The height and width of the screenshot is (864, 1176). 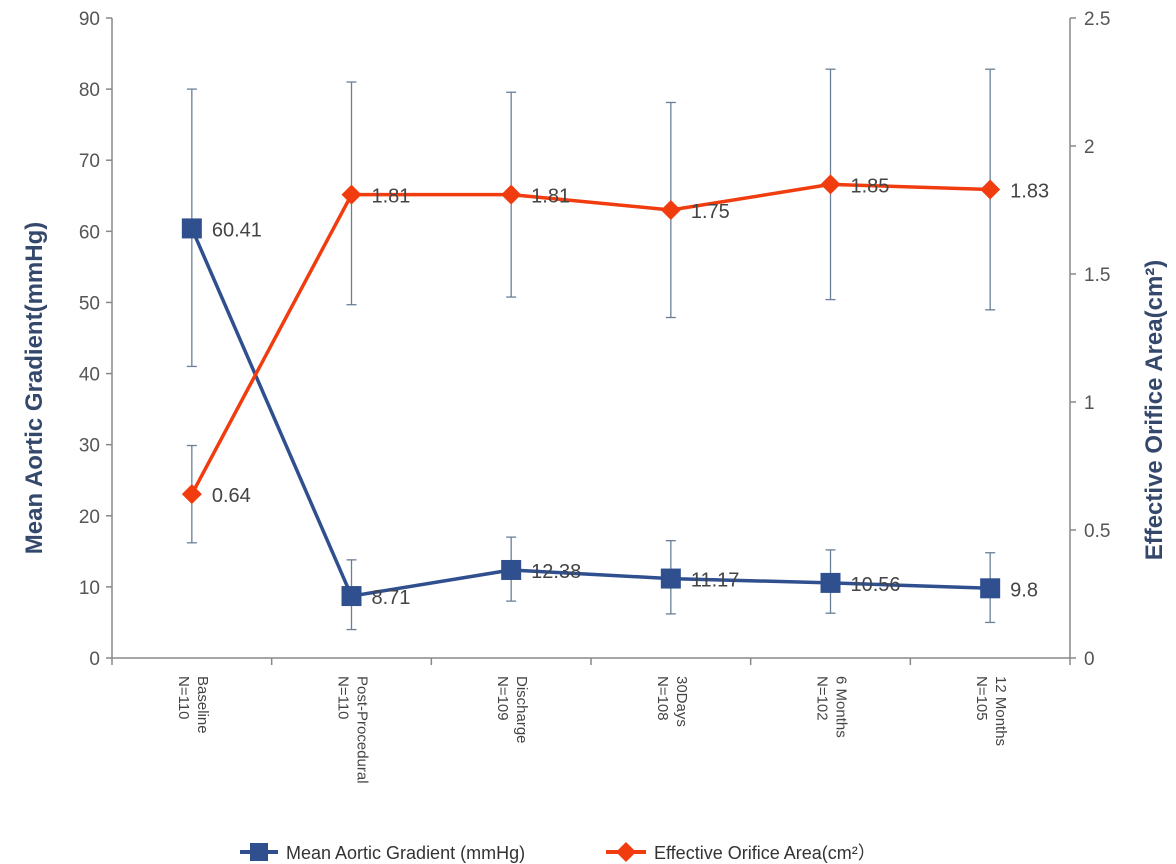 I want to click on legend-item-eoa: Effective Orifice Area(cm²）, so click(x=741, y=852).